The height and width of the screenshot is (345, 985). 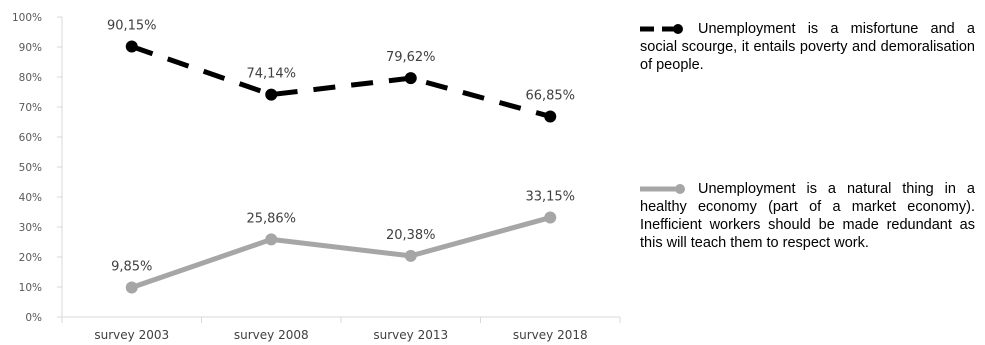 What do you see at coordinates (271, 335) in the screenshot?
I see `x-tick-label: survey 2008` at bounding box center [271, 335].